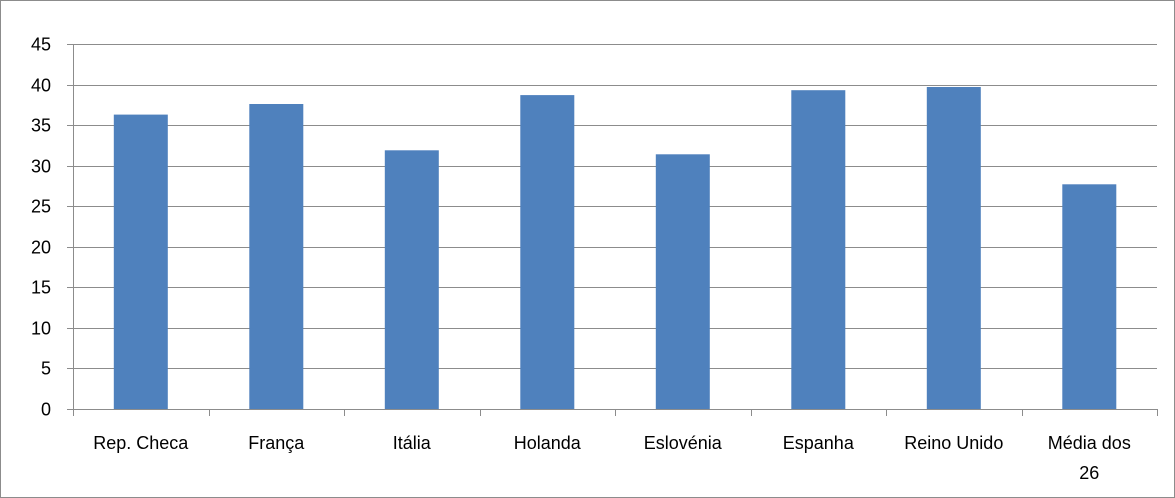 Image resolution: width=1175 pixels, height=498 pixels. What do you see at coordinates (41, 329) in the screenshot?
I see `y-tick-label: 10` at bounding box center [41, 329].